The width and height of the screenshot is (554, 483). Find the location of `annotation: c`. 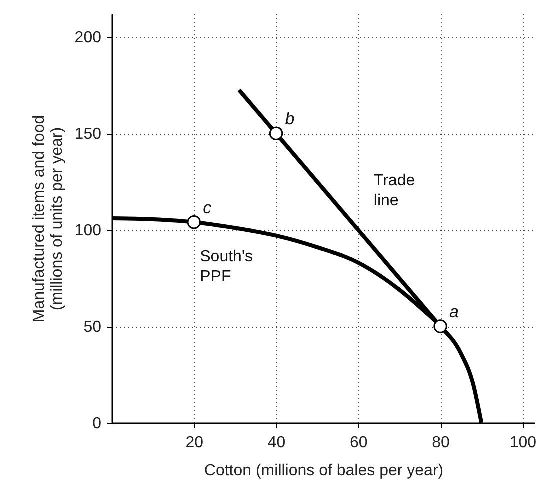

annotation: c is located at coordinates (207, 208).